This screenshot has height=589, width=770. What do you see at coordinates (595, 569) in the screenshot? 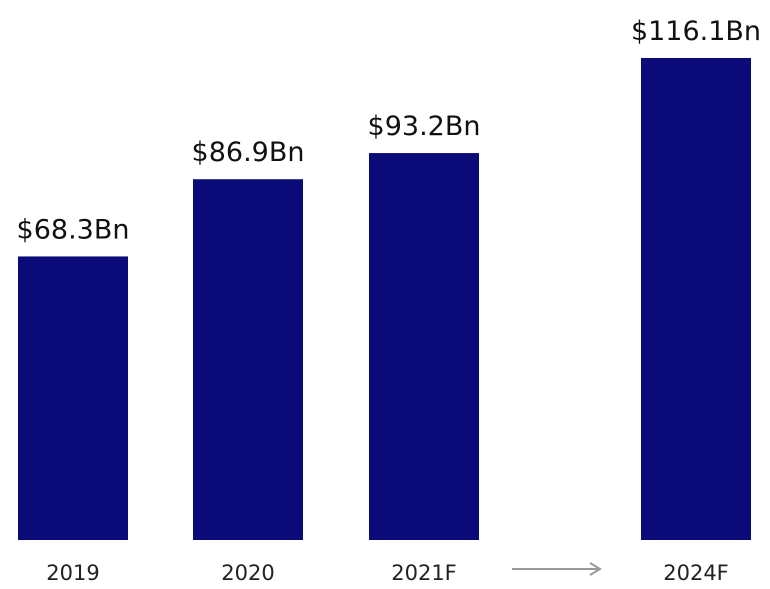
I see `arrow-head` at bounding box center [595, 569].